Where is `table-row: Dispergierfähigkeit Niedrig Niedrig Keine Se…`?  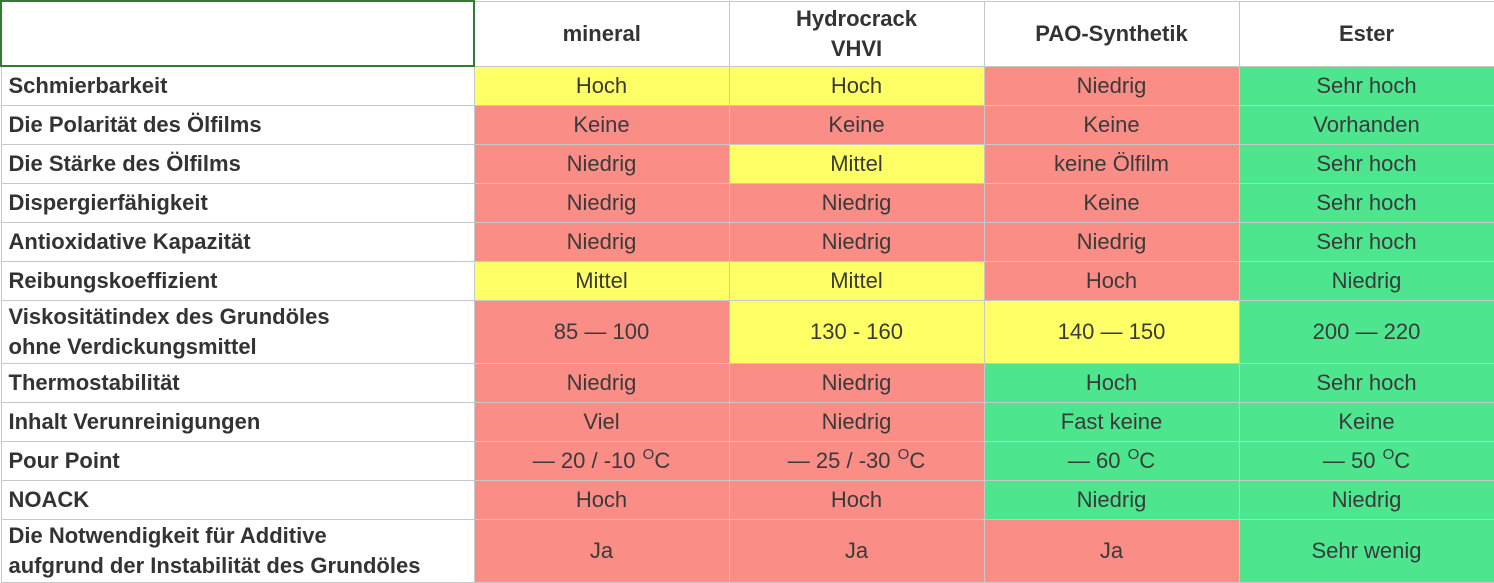 table-row: Dispergierfähigkeit Niedrig Niedrig Keine Se… is located at coordinates (747, 202).